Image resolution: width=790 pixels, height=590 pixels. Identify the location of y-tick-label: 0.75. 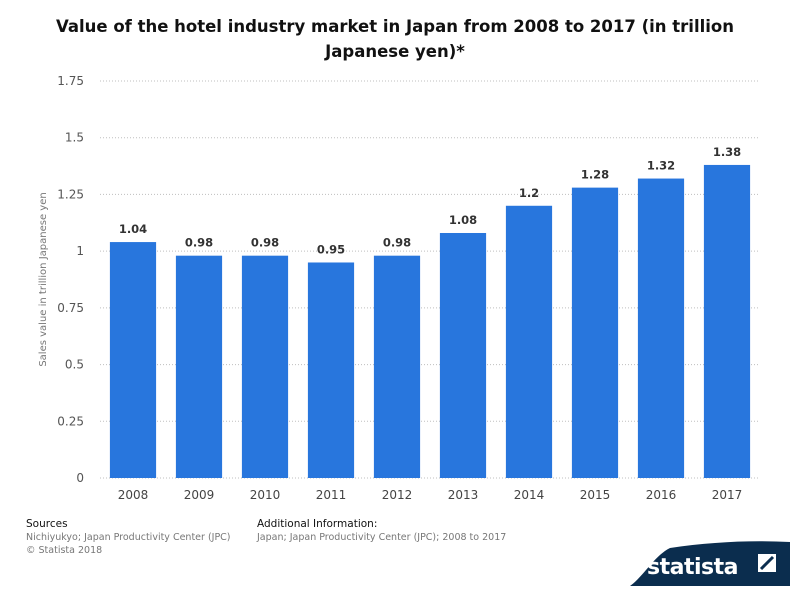
(70, 308).